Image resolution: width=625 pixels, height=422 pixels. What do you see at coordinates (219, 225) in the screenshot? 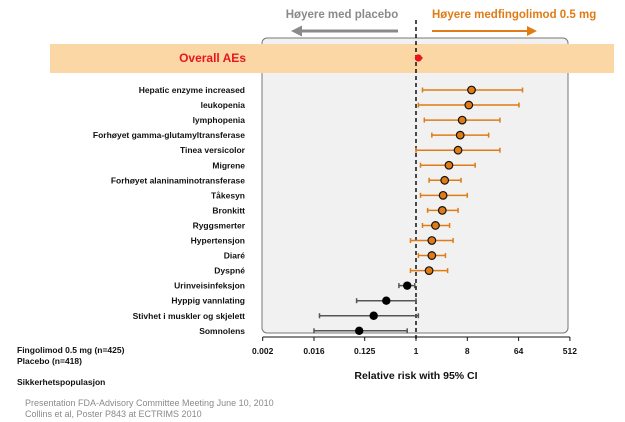
I see `row-label: Ryggsmerter` at bounding box center [219, 225].